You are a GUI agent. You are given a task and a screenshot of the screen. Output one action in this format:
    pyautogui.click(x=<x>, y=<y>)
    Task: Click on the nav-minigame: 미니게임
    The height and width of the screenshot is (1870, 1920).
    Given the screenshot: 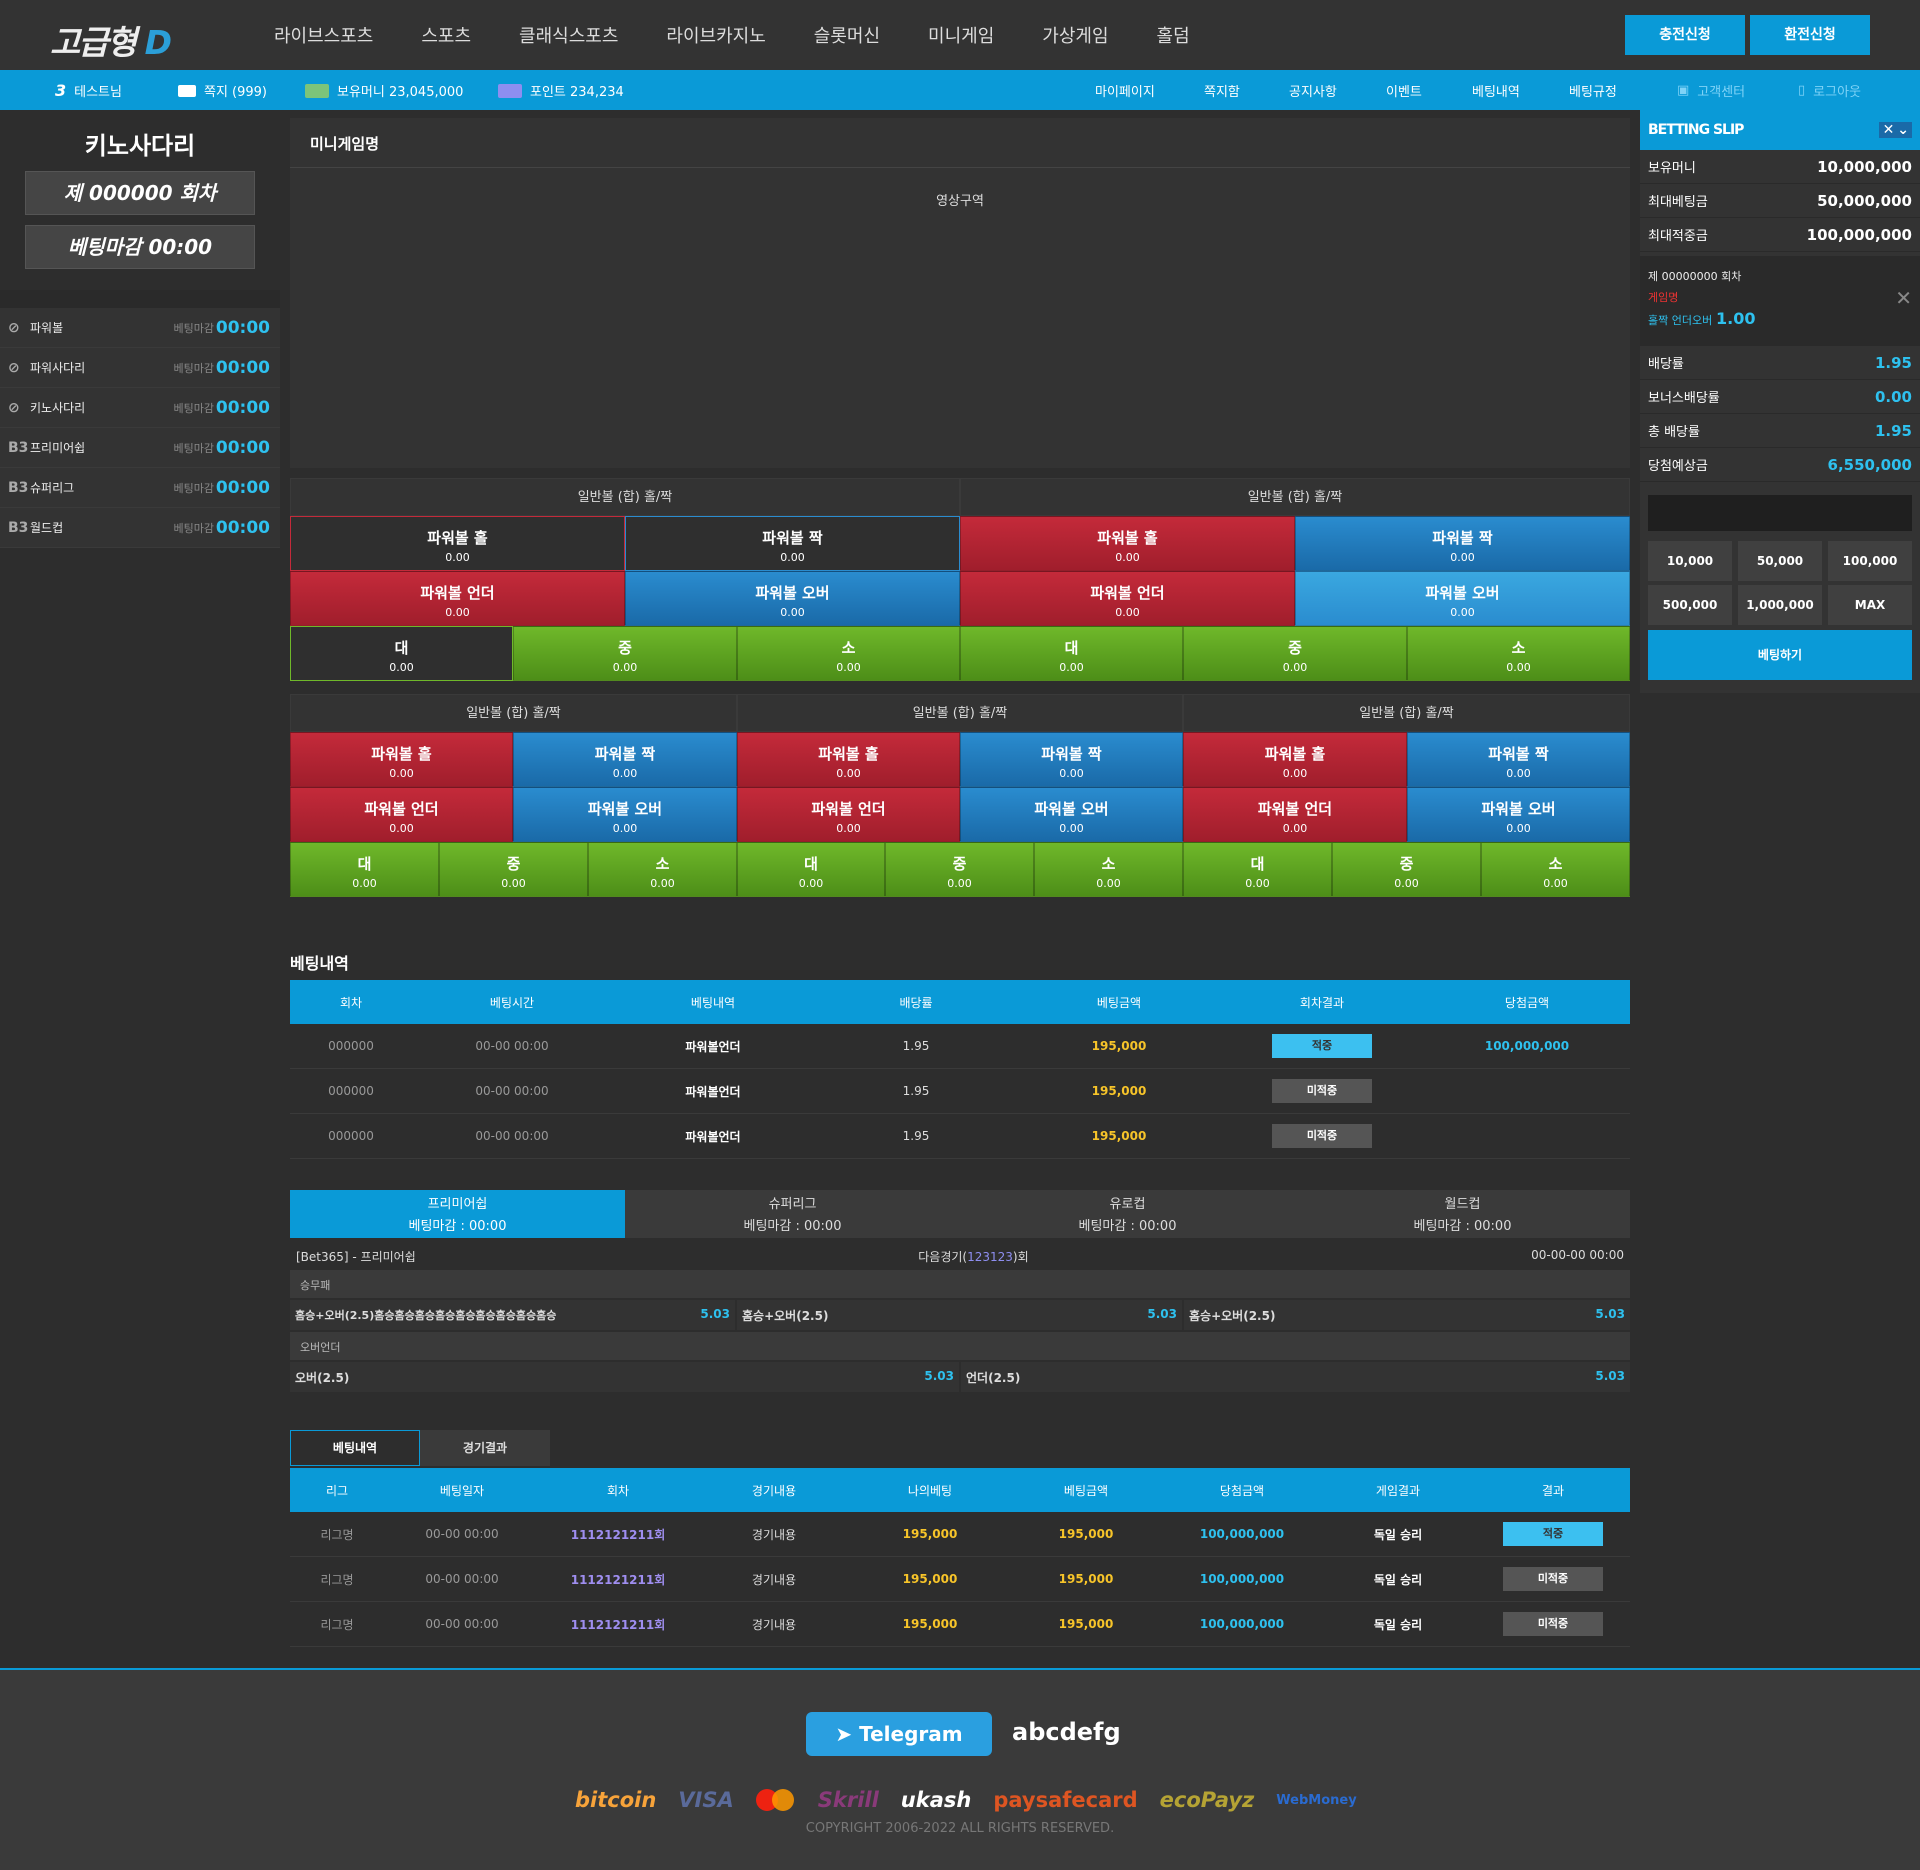 What is the action you would take?
    pyautogui.click(x=961, y=36)
    